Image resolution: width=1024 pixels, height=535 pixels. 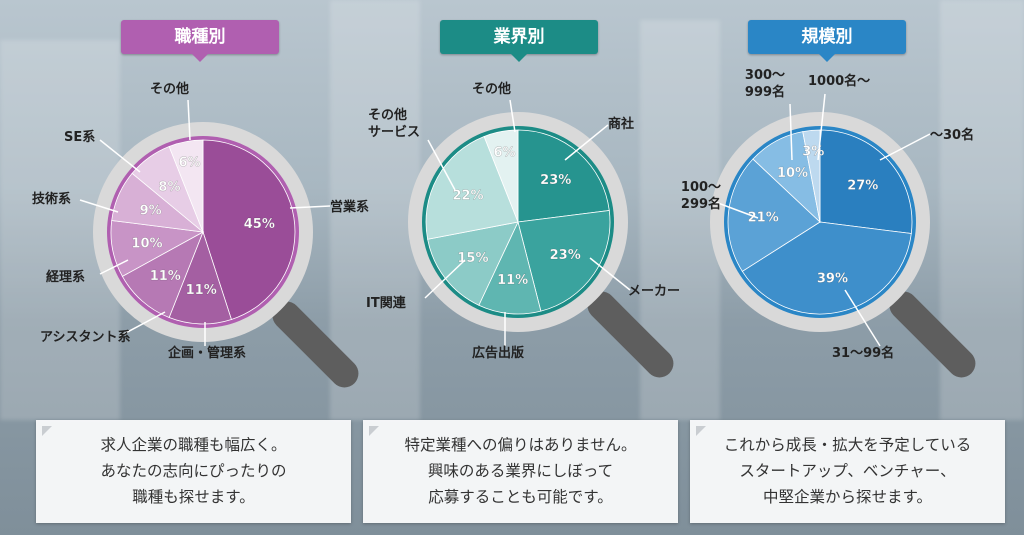 I want to click on label-s99: 31〜99名, so click(x=863, y=353).